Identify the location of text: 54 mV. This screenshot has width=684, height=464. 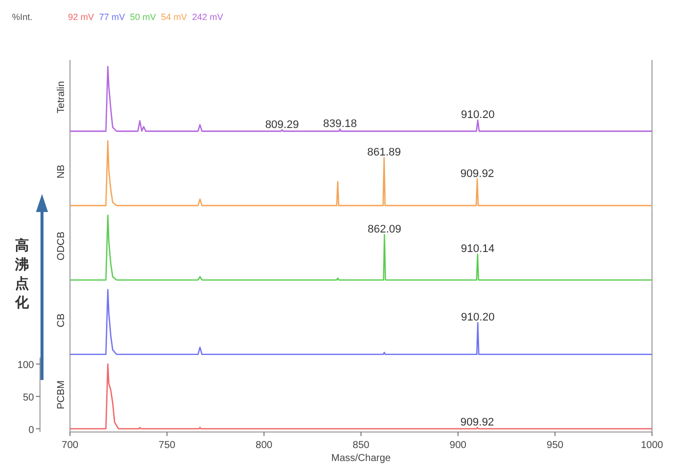
(174, 17).